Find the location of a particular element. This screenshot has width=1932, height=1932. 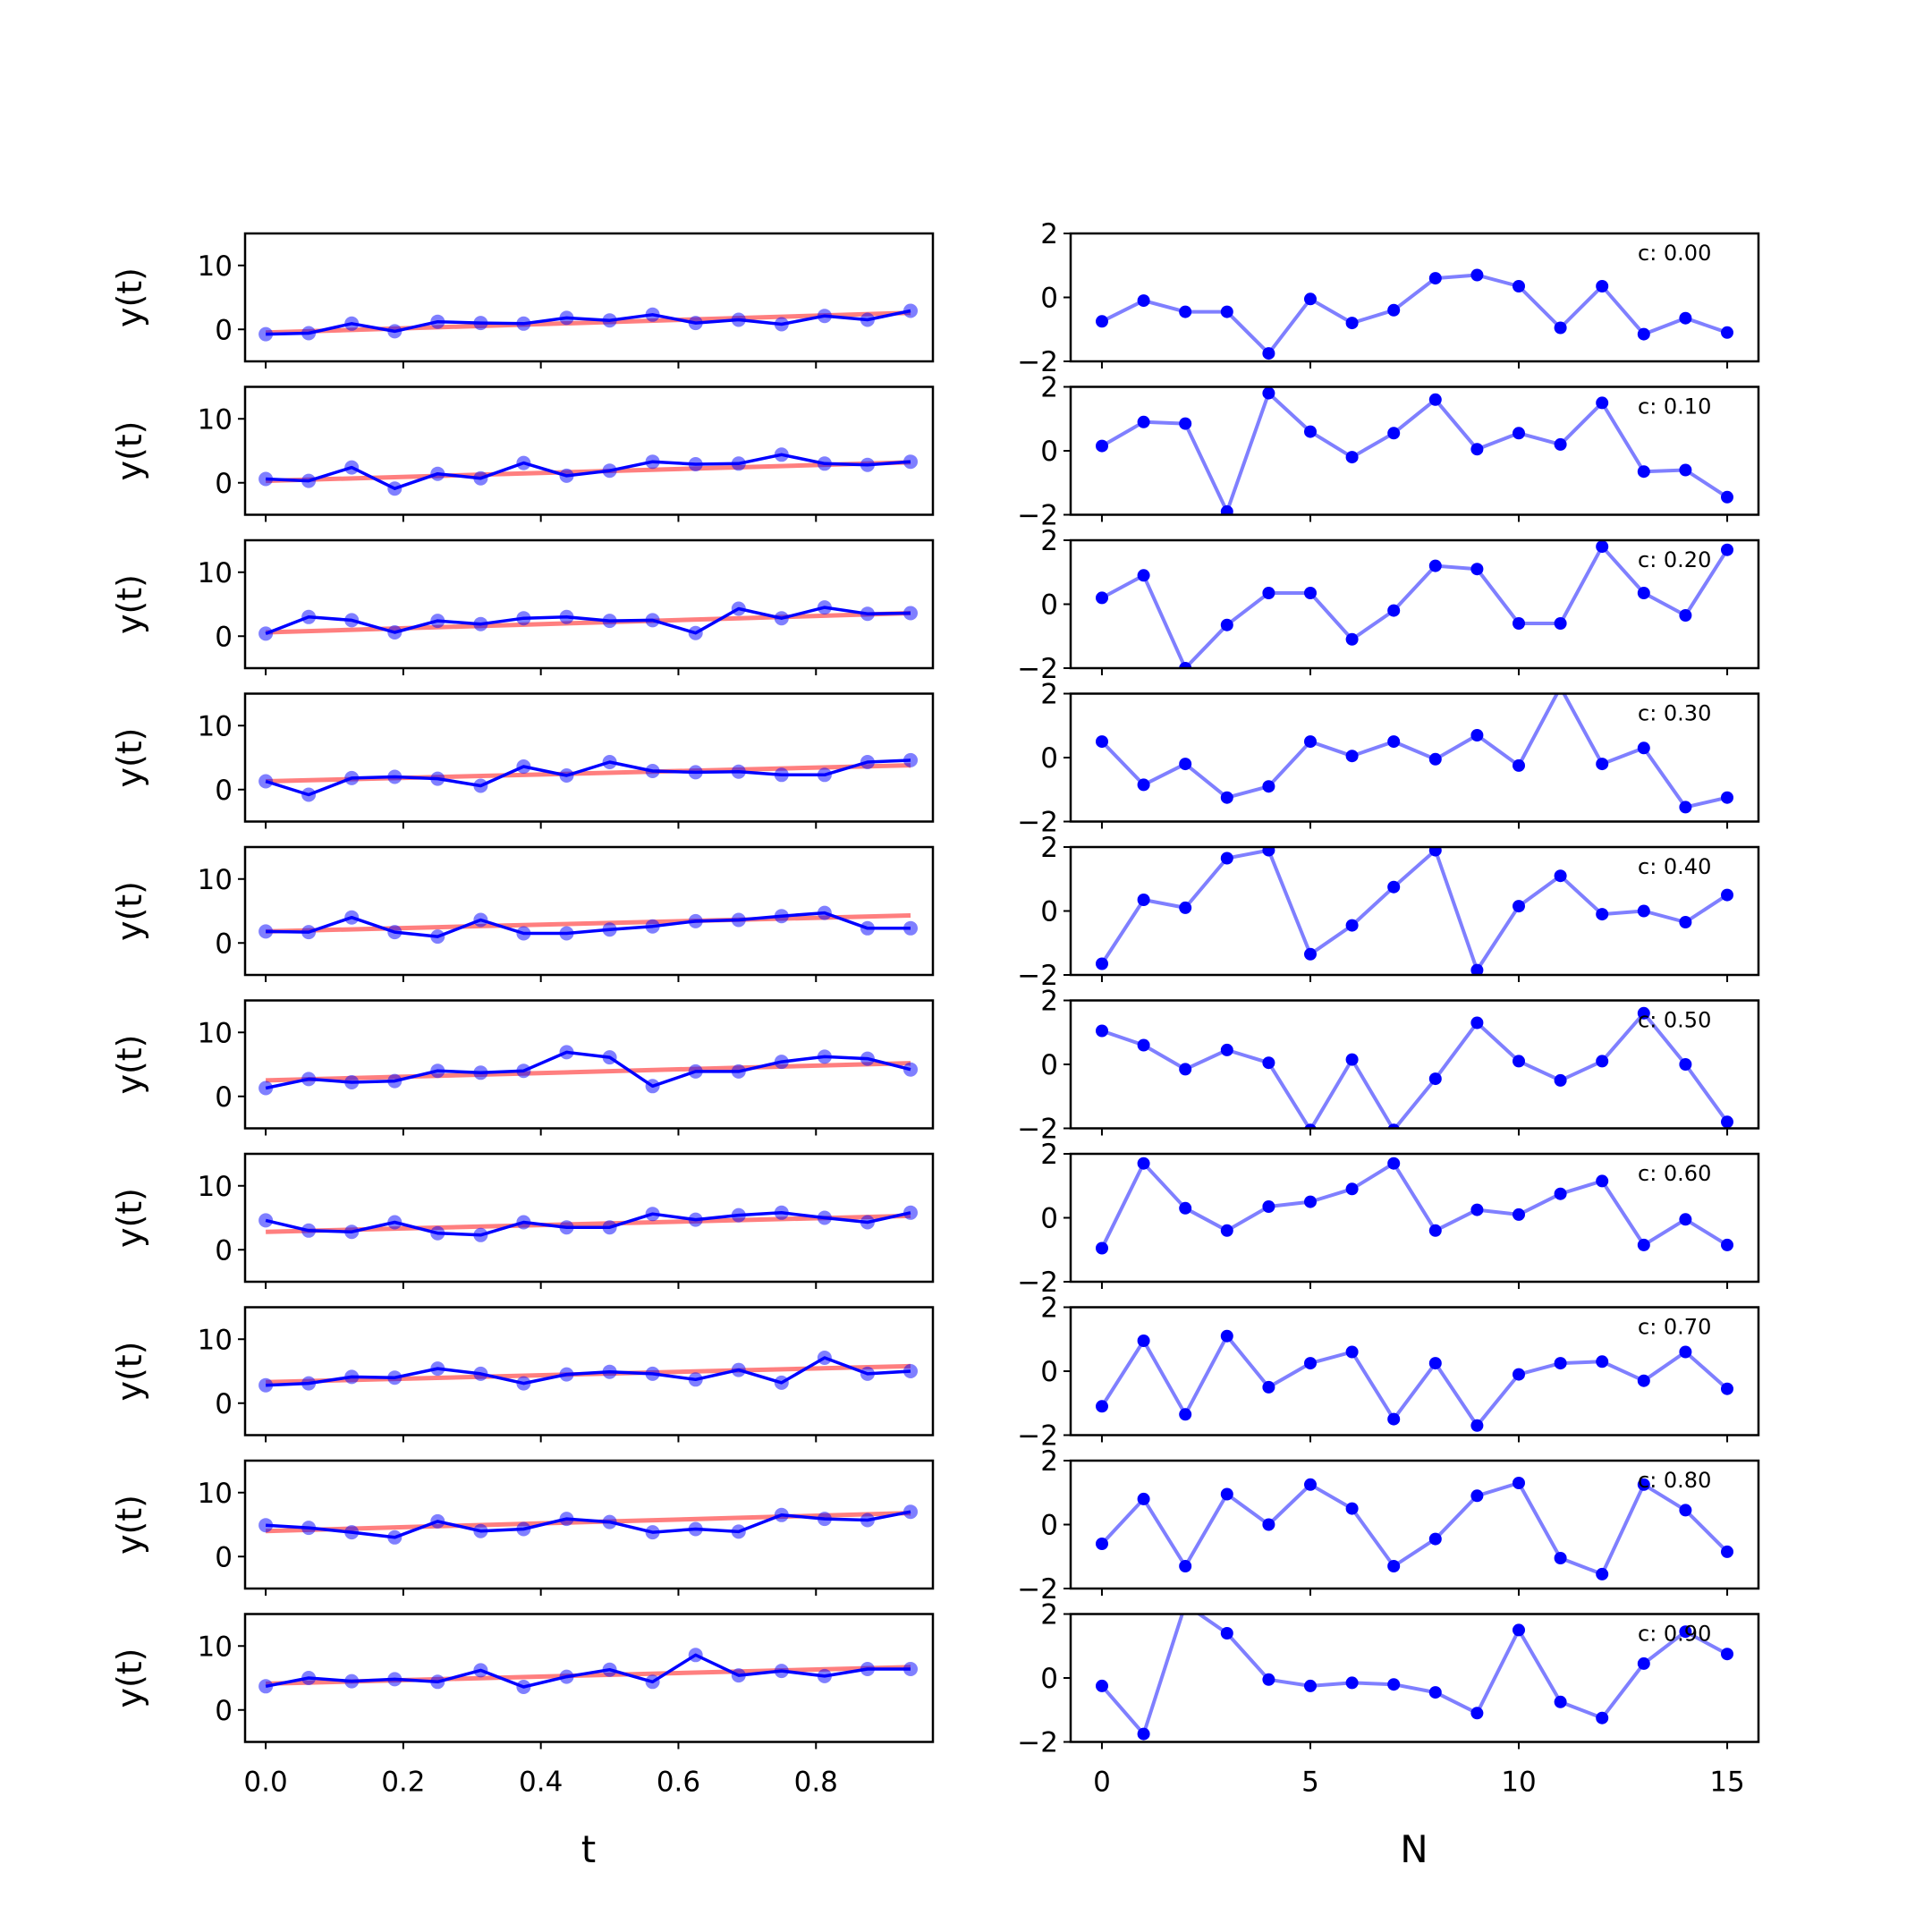

right-subplot-7: −2 0 2 c: 0.70 is located at coordinates (1388, 1372).